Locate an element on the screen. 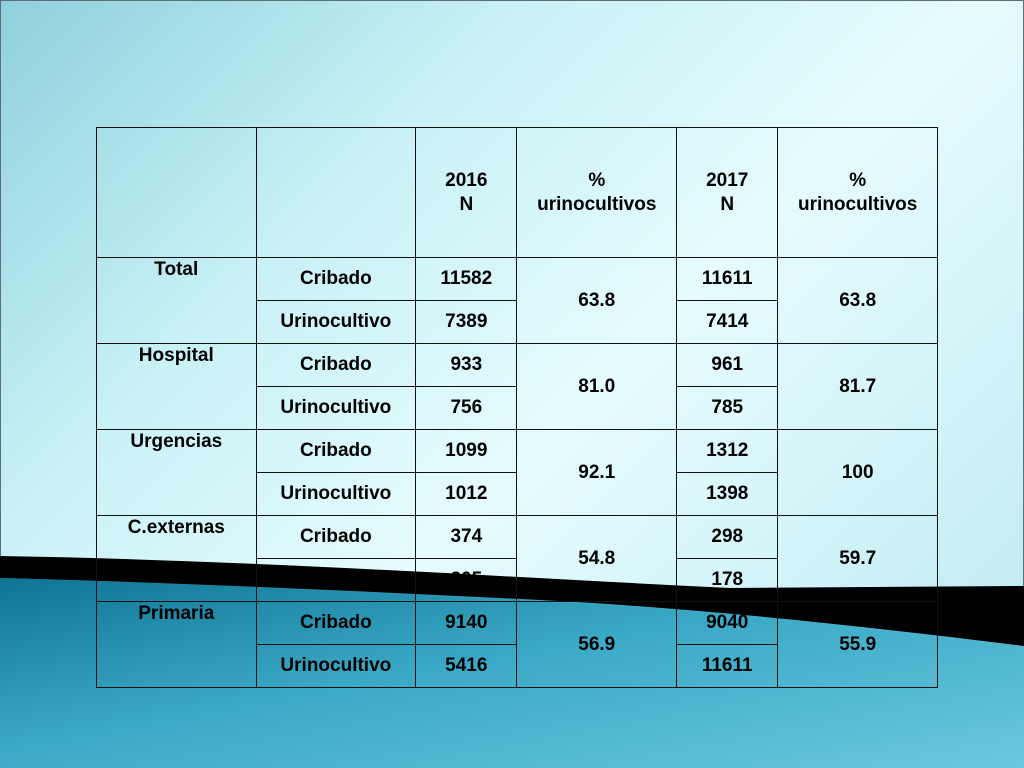 Image resolution: width=1024 pixels, height=768 pixels. n-2016-cell: 205 is located at coordinates (466, 580).